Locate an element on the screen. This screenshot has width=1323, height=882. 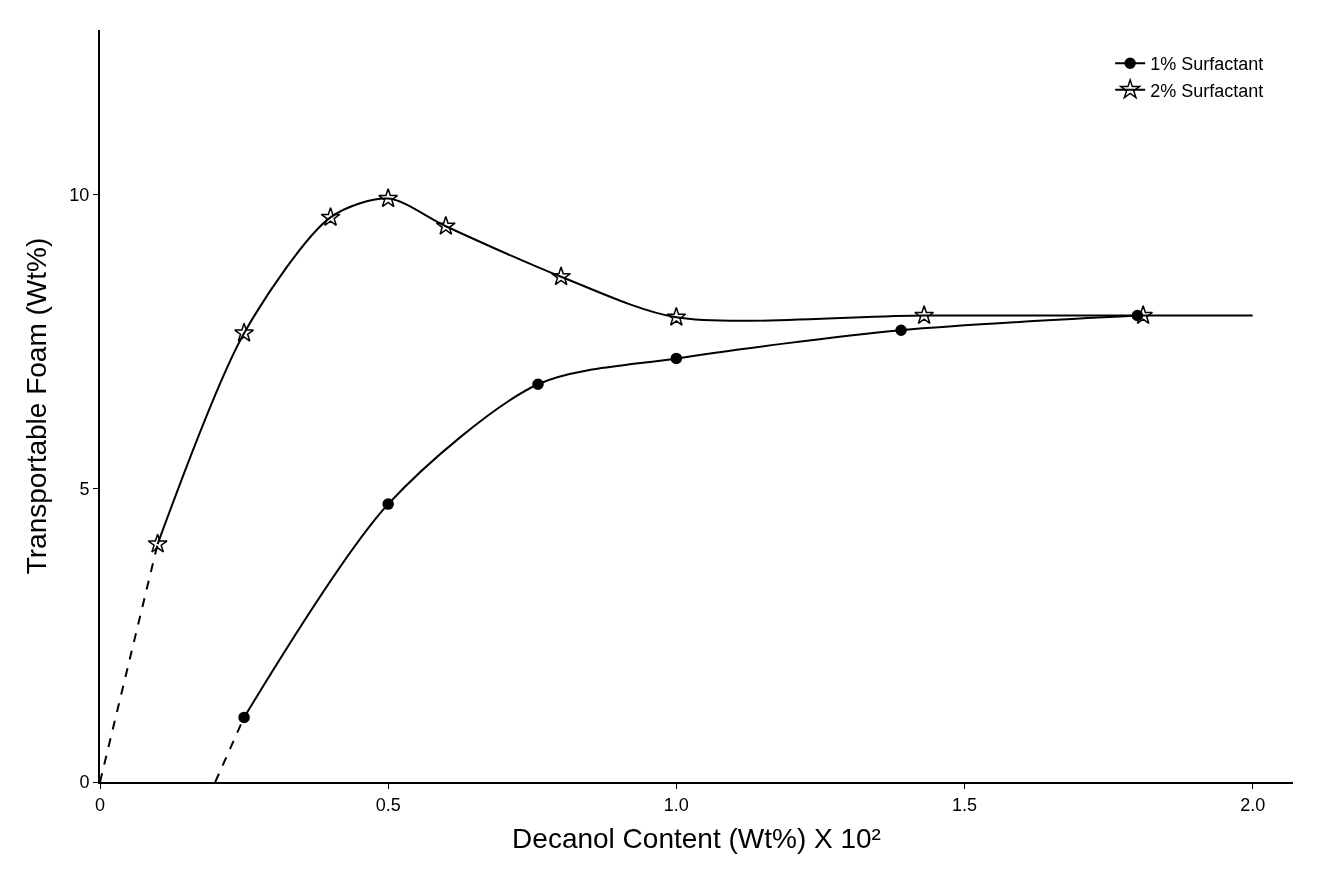
x-axis-title: Decanol Content (Wt%) X 10² is located at coordinates (696, 839).